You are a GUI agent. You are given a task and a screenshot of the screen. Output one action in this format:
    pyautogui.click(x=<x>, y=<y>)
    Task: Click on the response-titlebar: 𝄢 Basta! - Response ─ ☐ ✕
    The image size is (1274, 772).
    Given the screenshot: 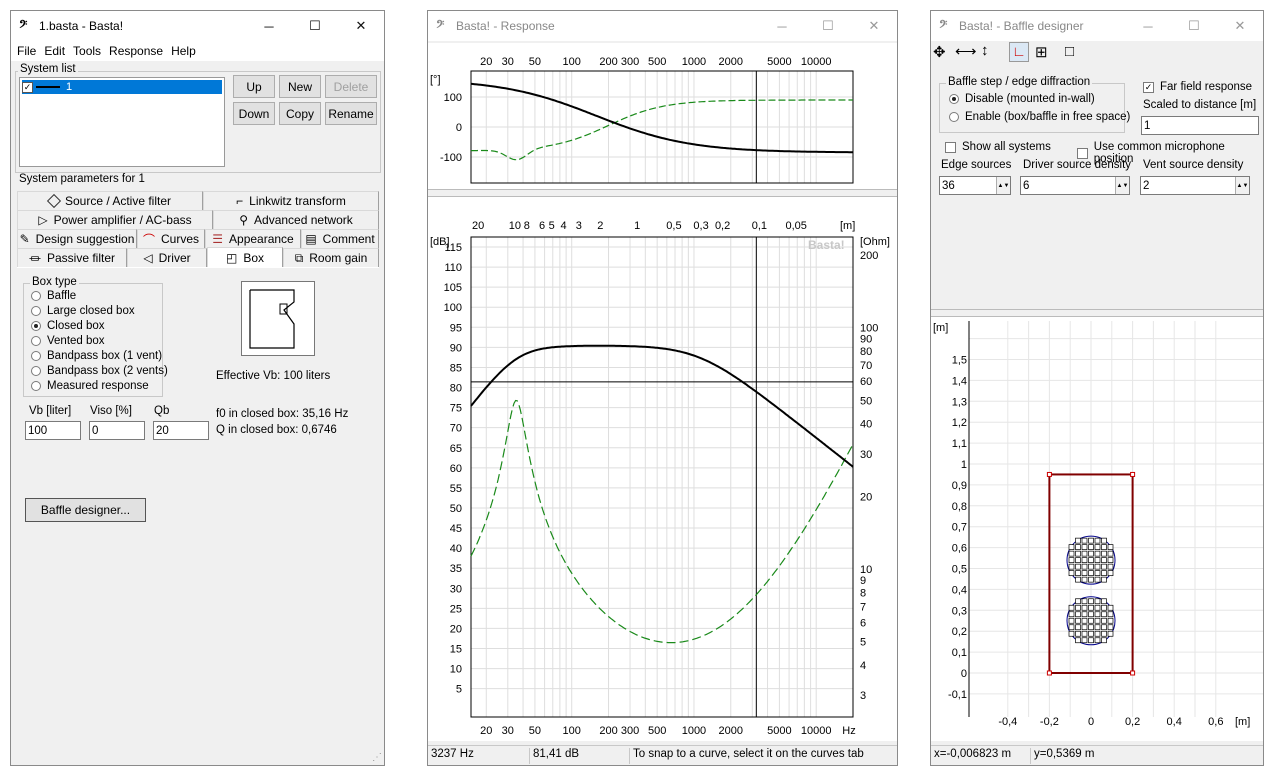 What is the action you would take?
    pyautogui.click(x=662, y=26)
    